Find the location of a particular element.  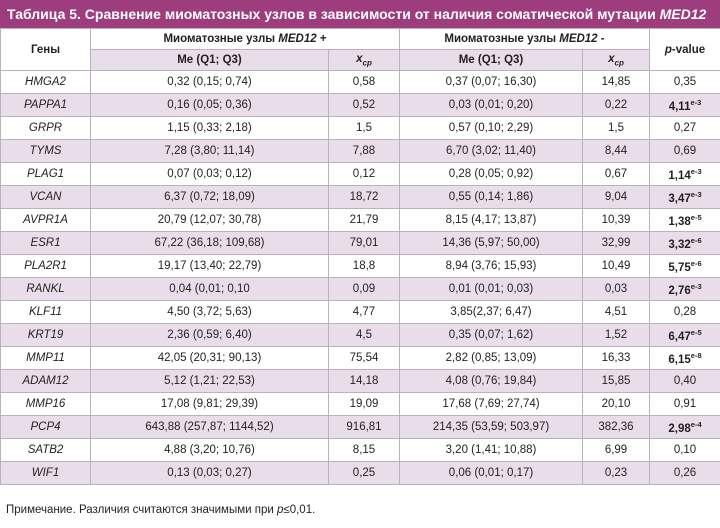

cell-neg-x: 6,99 is located at coordinates (616, 450).